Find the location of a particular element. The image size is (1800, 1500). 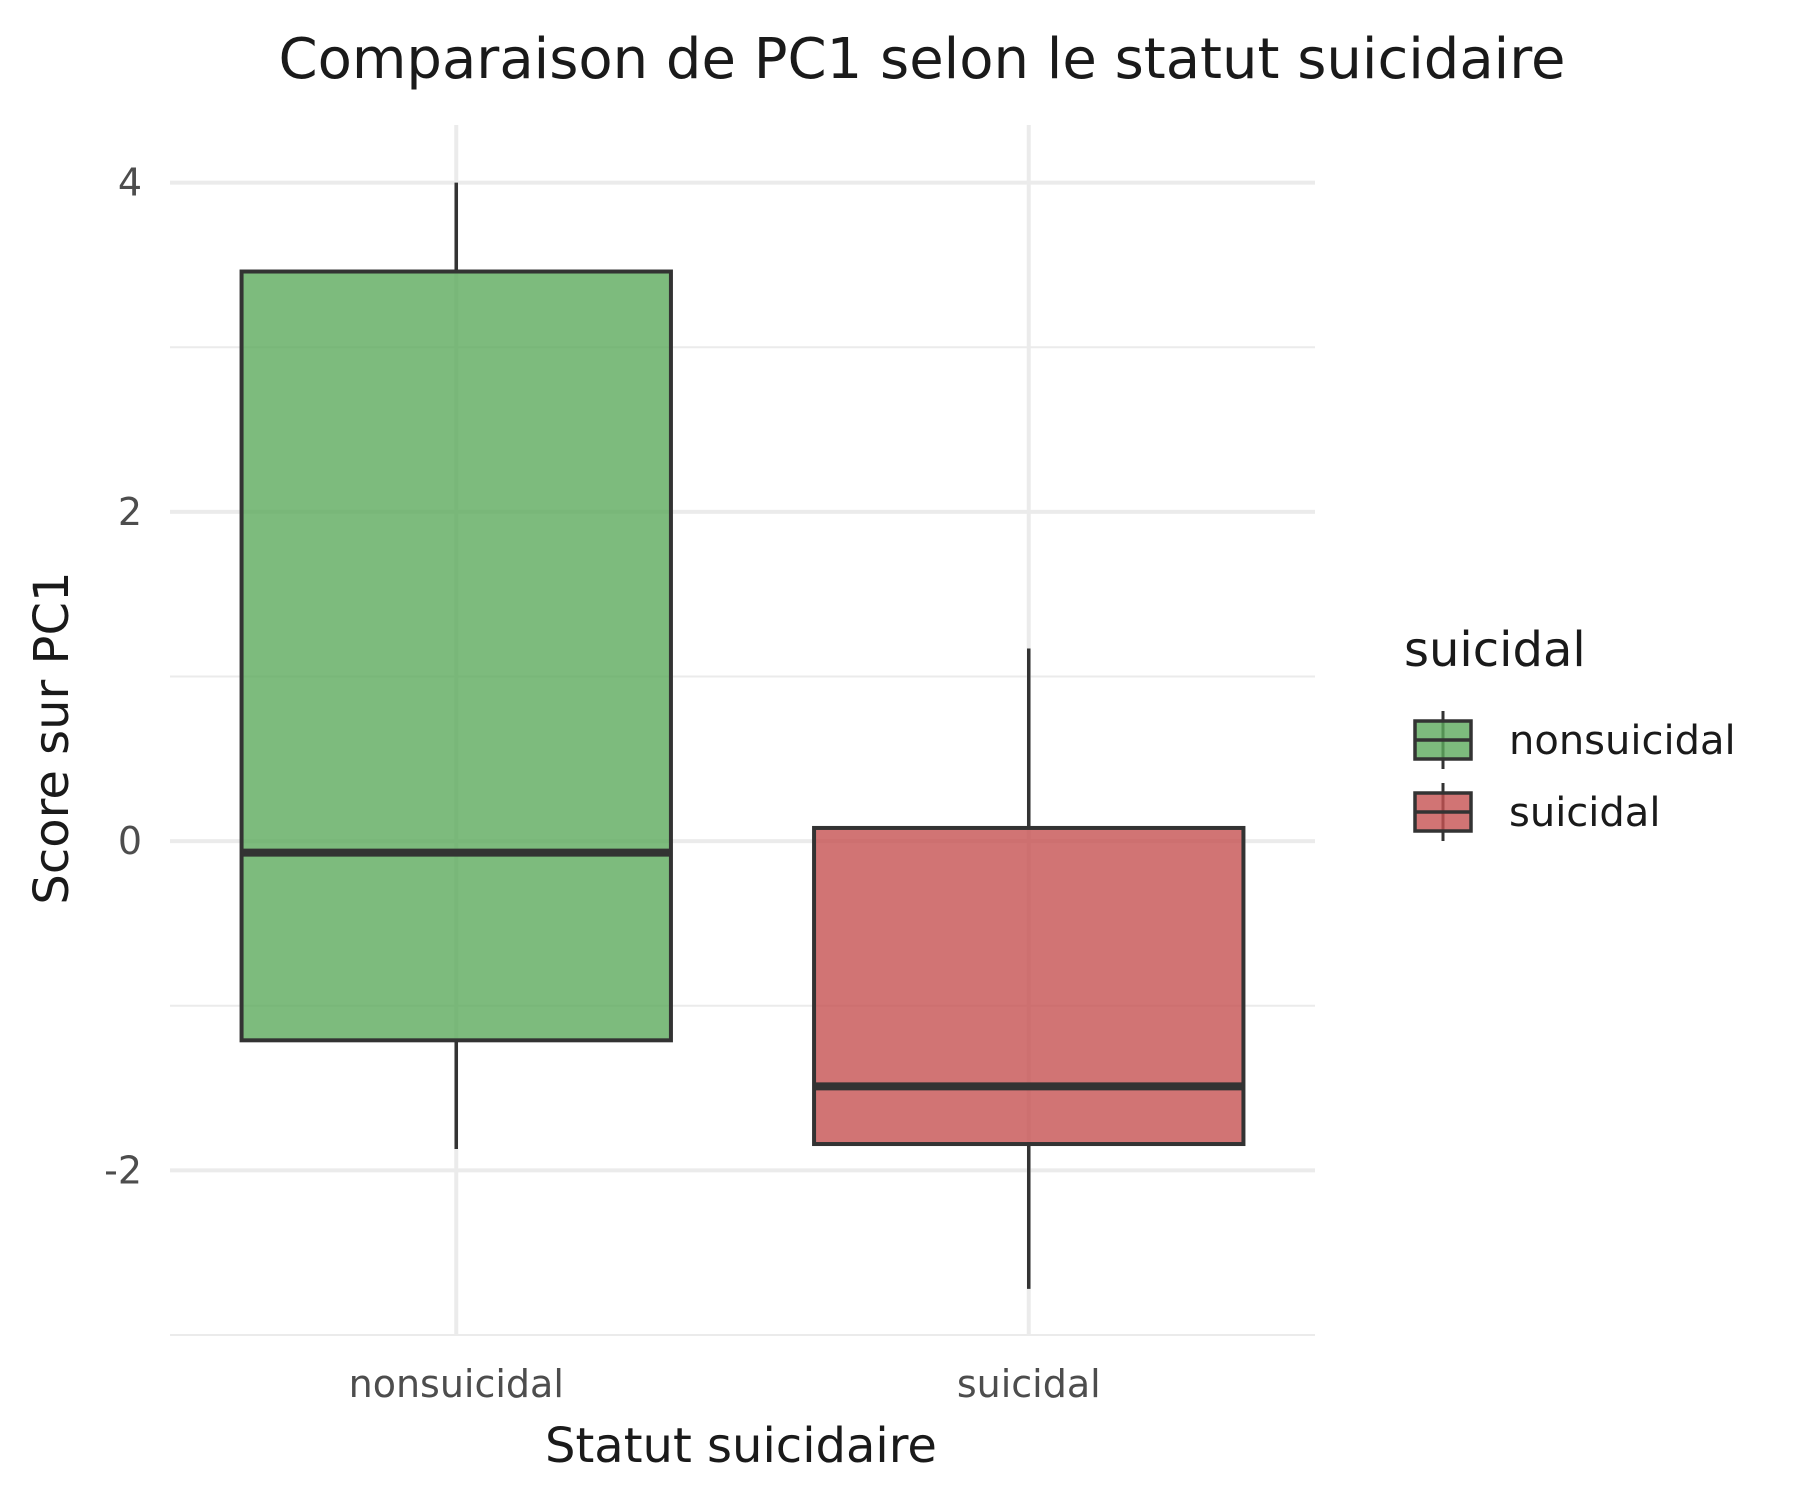

y-axis-ticks: -2 0 2 4 is located at coordinates (123, 677).